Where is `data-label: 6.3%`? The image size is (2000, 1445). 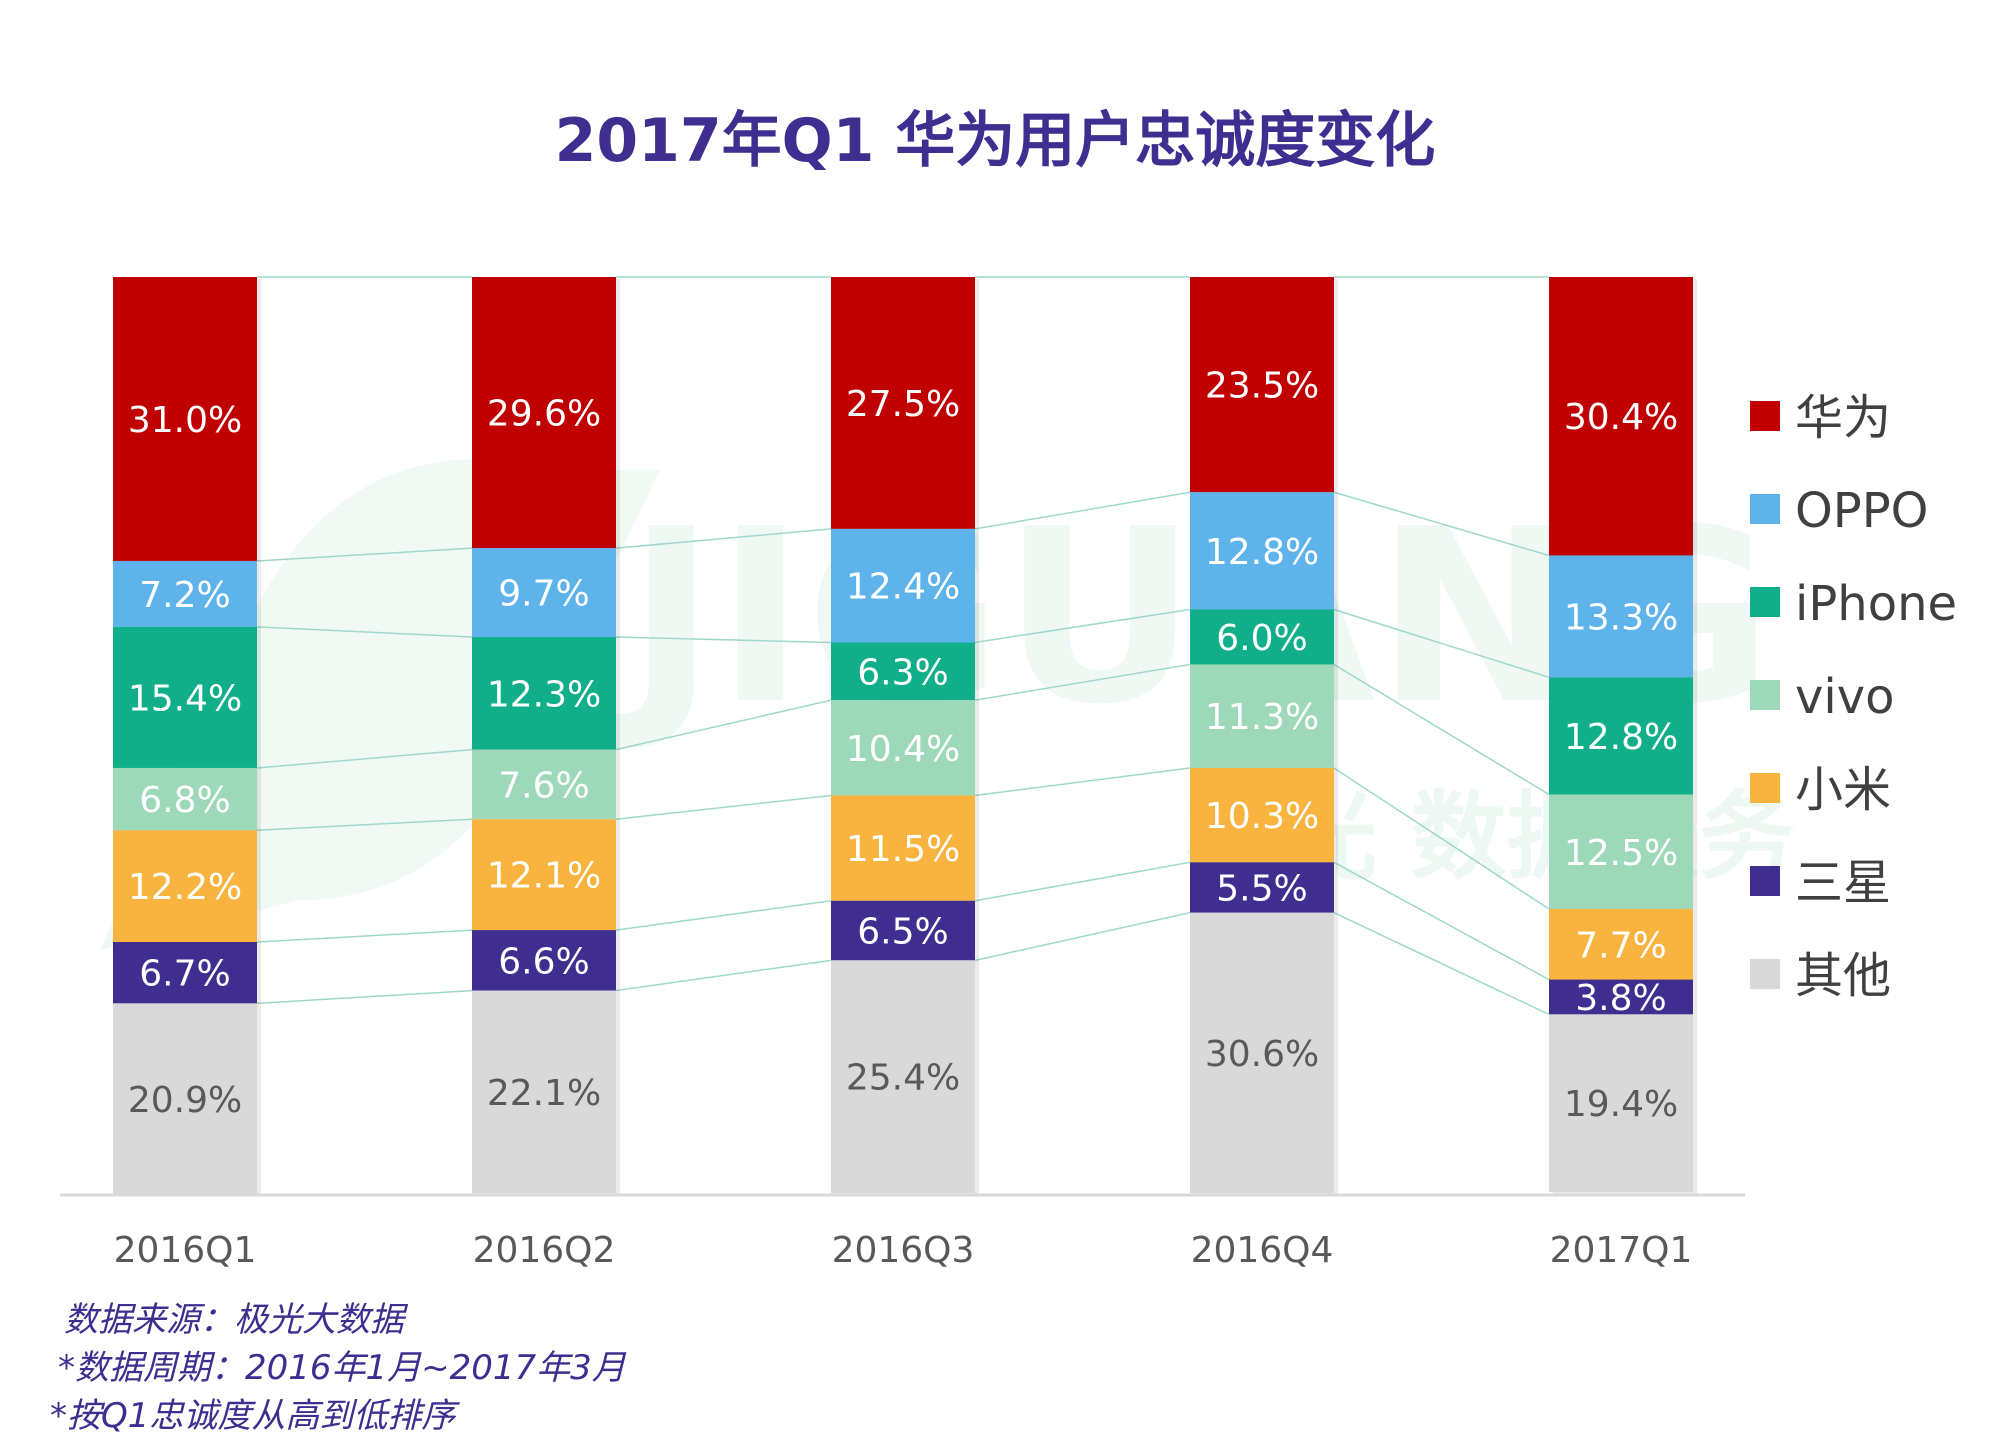
data-label: 6.3% is located at coordinates (902, 672).